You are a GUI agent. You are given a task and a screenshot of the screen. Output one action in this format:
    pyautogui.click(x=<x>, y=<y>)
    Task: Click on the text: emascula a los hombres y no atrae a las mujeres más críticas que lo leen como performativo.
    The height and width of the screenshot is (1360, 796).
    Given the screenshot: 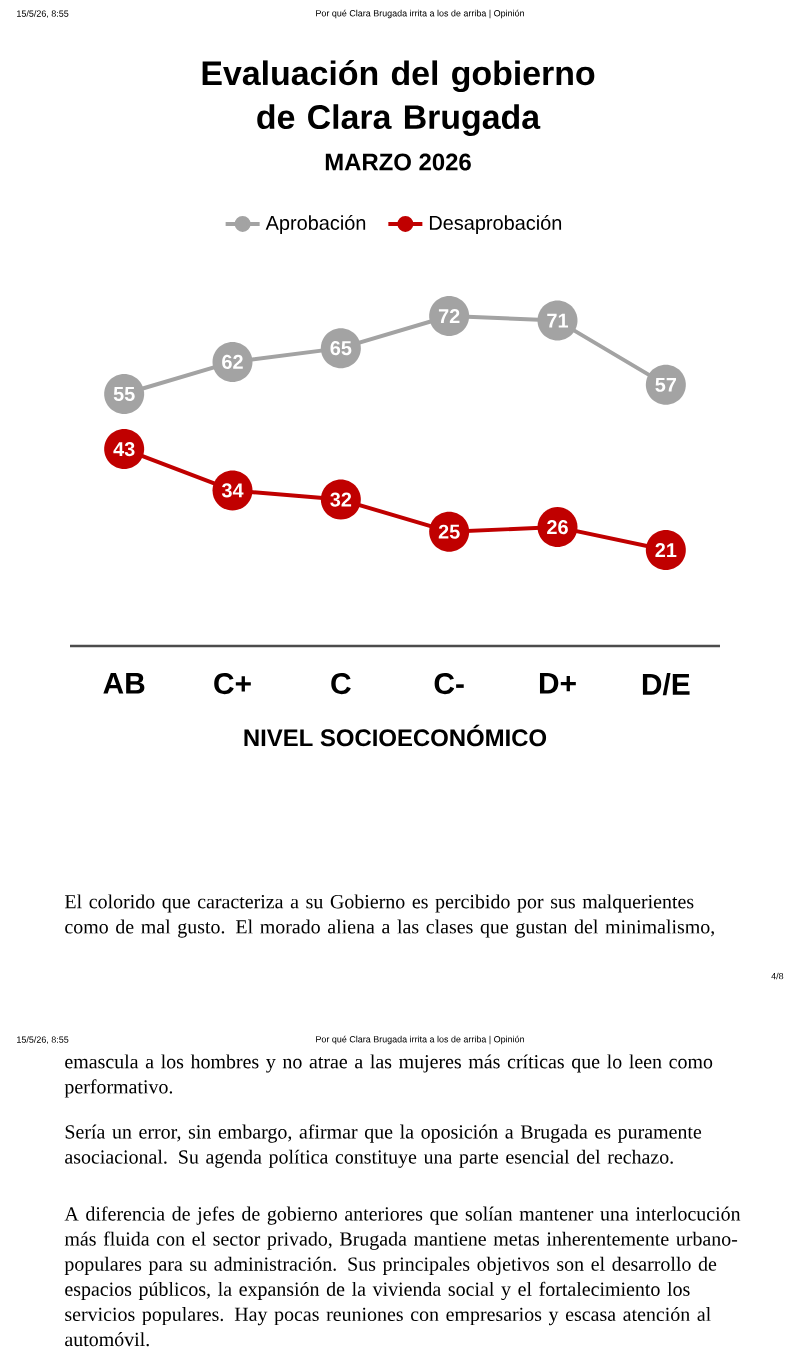 What is the action you would take?
    pyautogui.click(x=388, y=1076)
    